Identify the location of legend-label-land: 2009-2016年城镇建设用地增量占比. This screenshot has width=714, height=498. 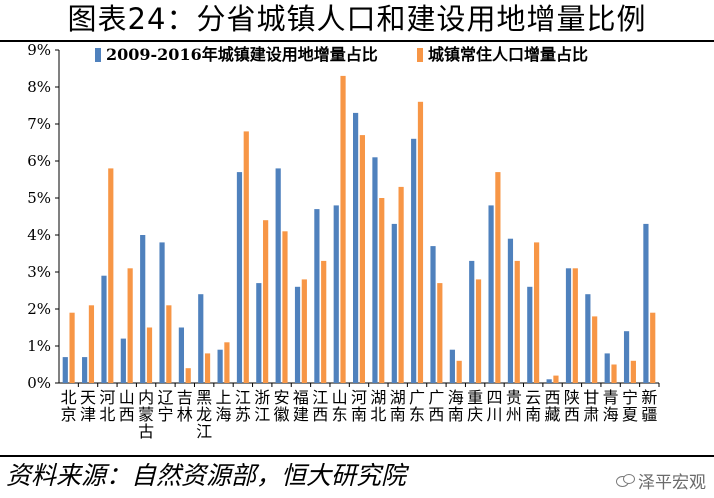
(242, 54).